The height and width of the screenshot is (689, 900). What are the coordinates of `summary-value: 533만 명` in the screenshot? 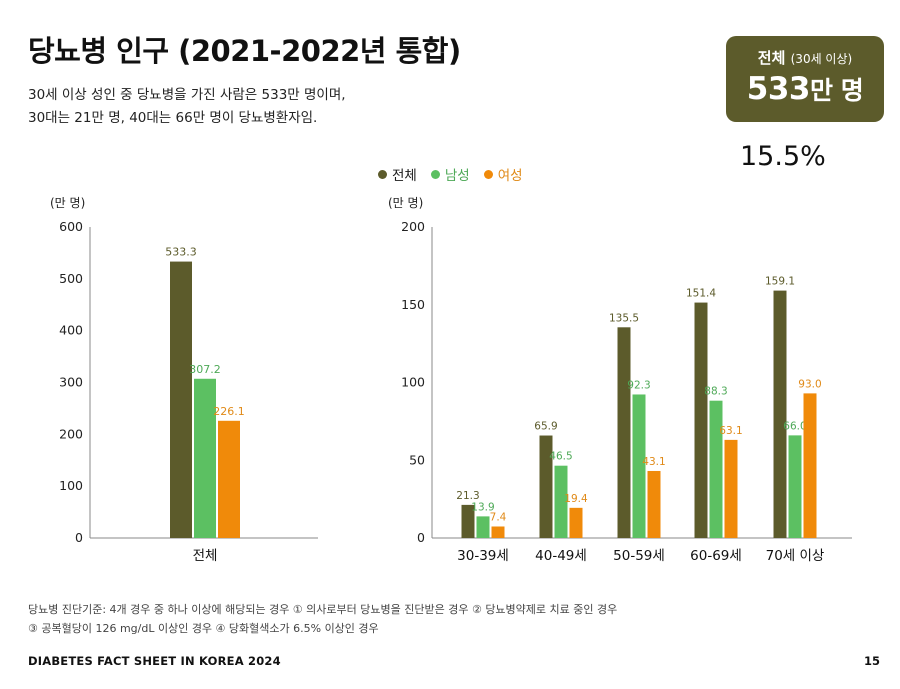 It's located at (805, 89).